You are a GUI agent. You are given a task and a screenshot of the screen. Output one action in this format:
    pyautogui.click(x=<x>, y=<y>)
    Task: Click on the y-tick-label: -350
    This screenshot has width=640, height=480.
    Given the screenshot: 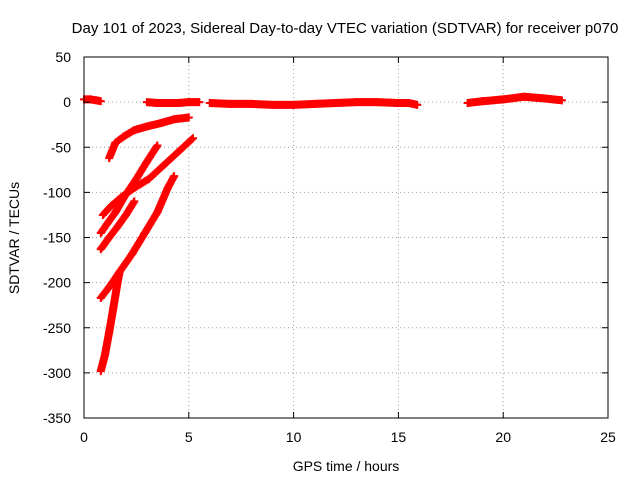 What is the action you would take?
    pyautogui.click(x=57, y=418)
    